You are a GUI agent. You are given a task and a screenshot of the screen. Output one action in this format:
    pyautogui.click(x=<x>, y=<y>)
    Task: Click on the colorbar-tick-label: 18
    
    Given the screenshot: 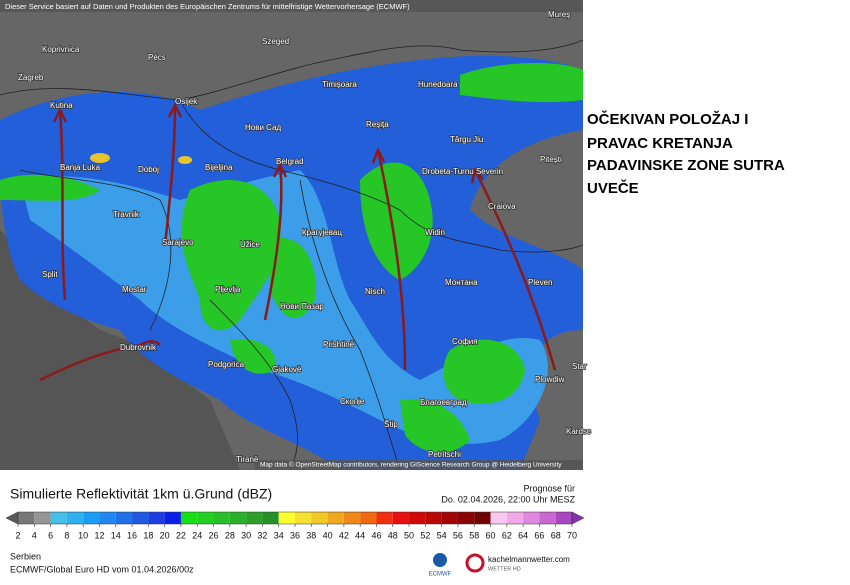 What is the action you would take?
    pyautogui.click(x=148, y=535)
    